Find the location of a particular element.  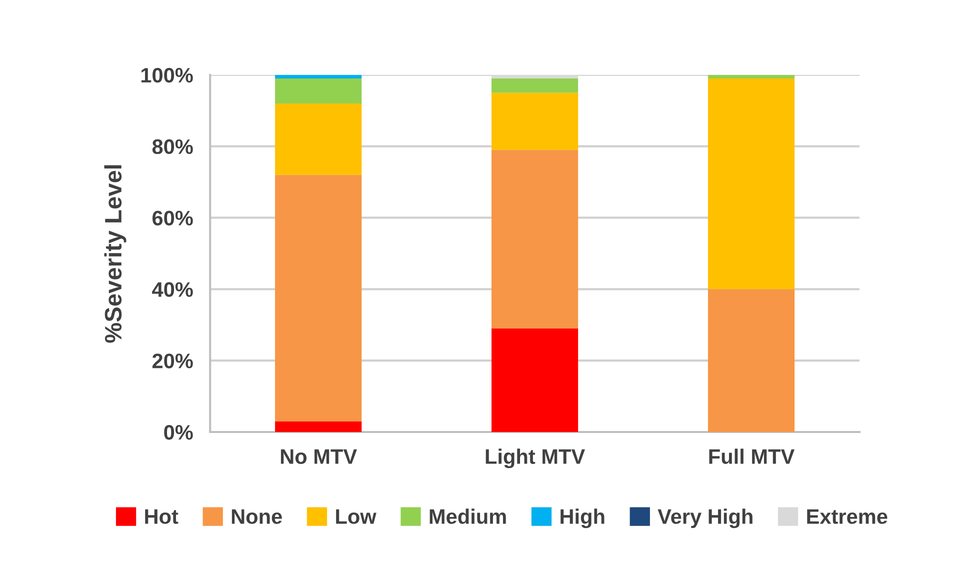

y-tick-label: 40% is located at coordinates (172, 289).